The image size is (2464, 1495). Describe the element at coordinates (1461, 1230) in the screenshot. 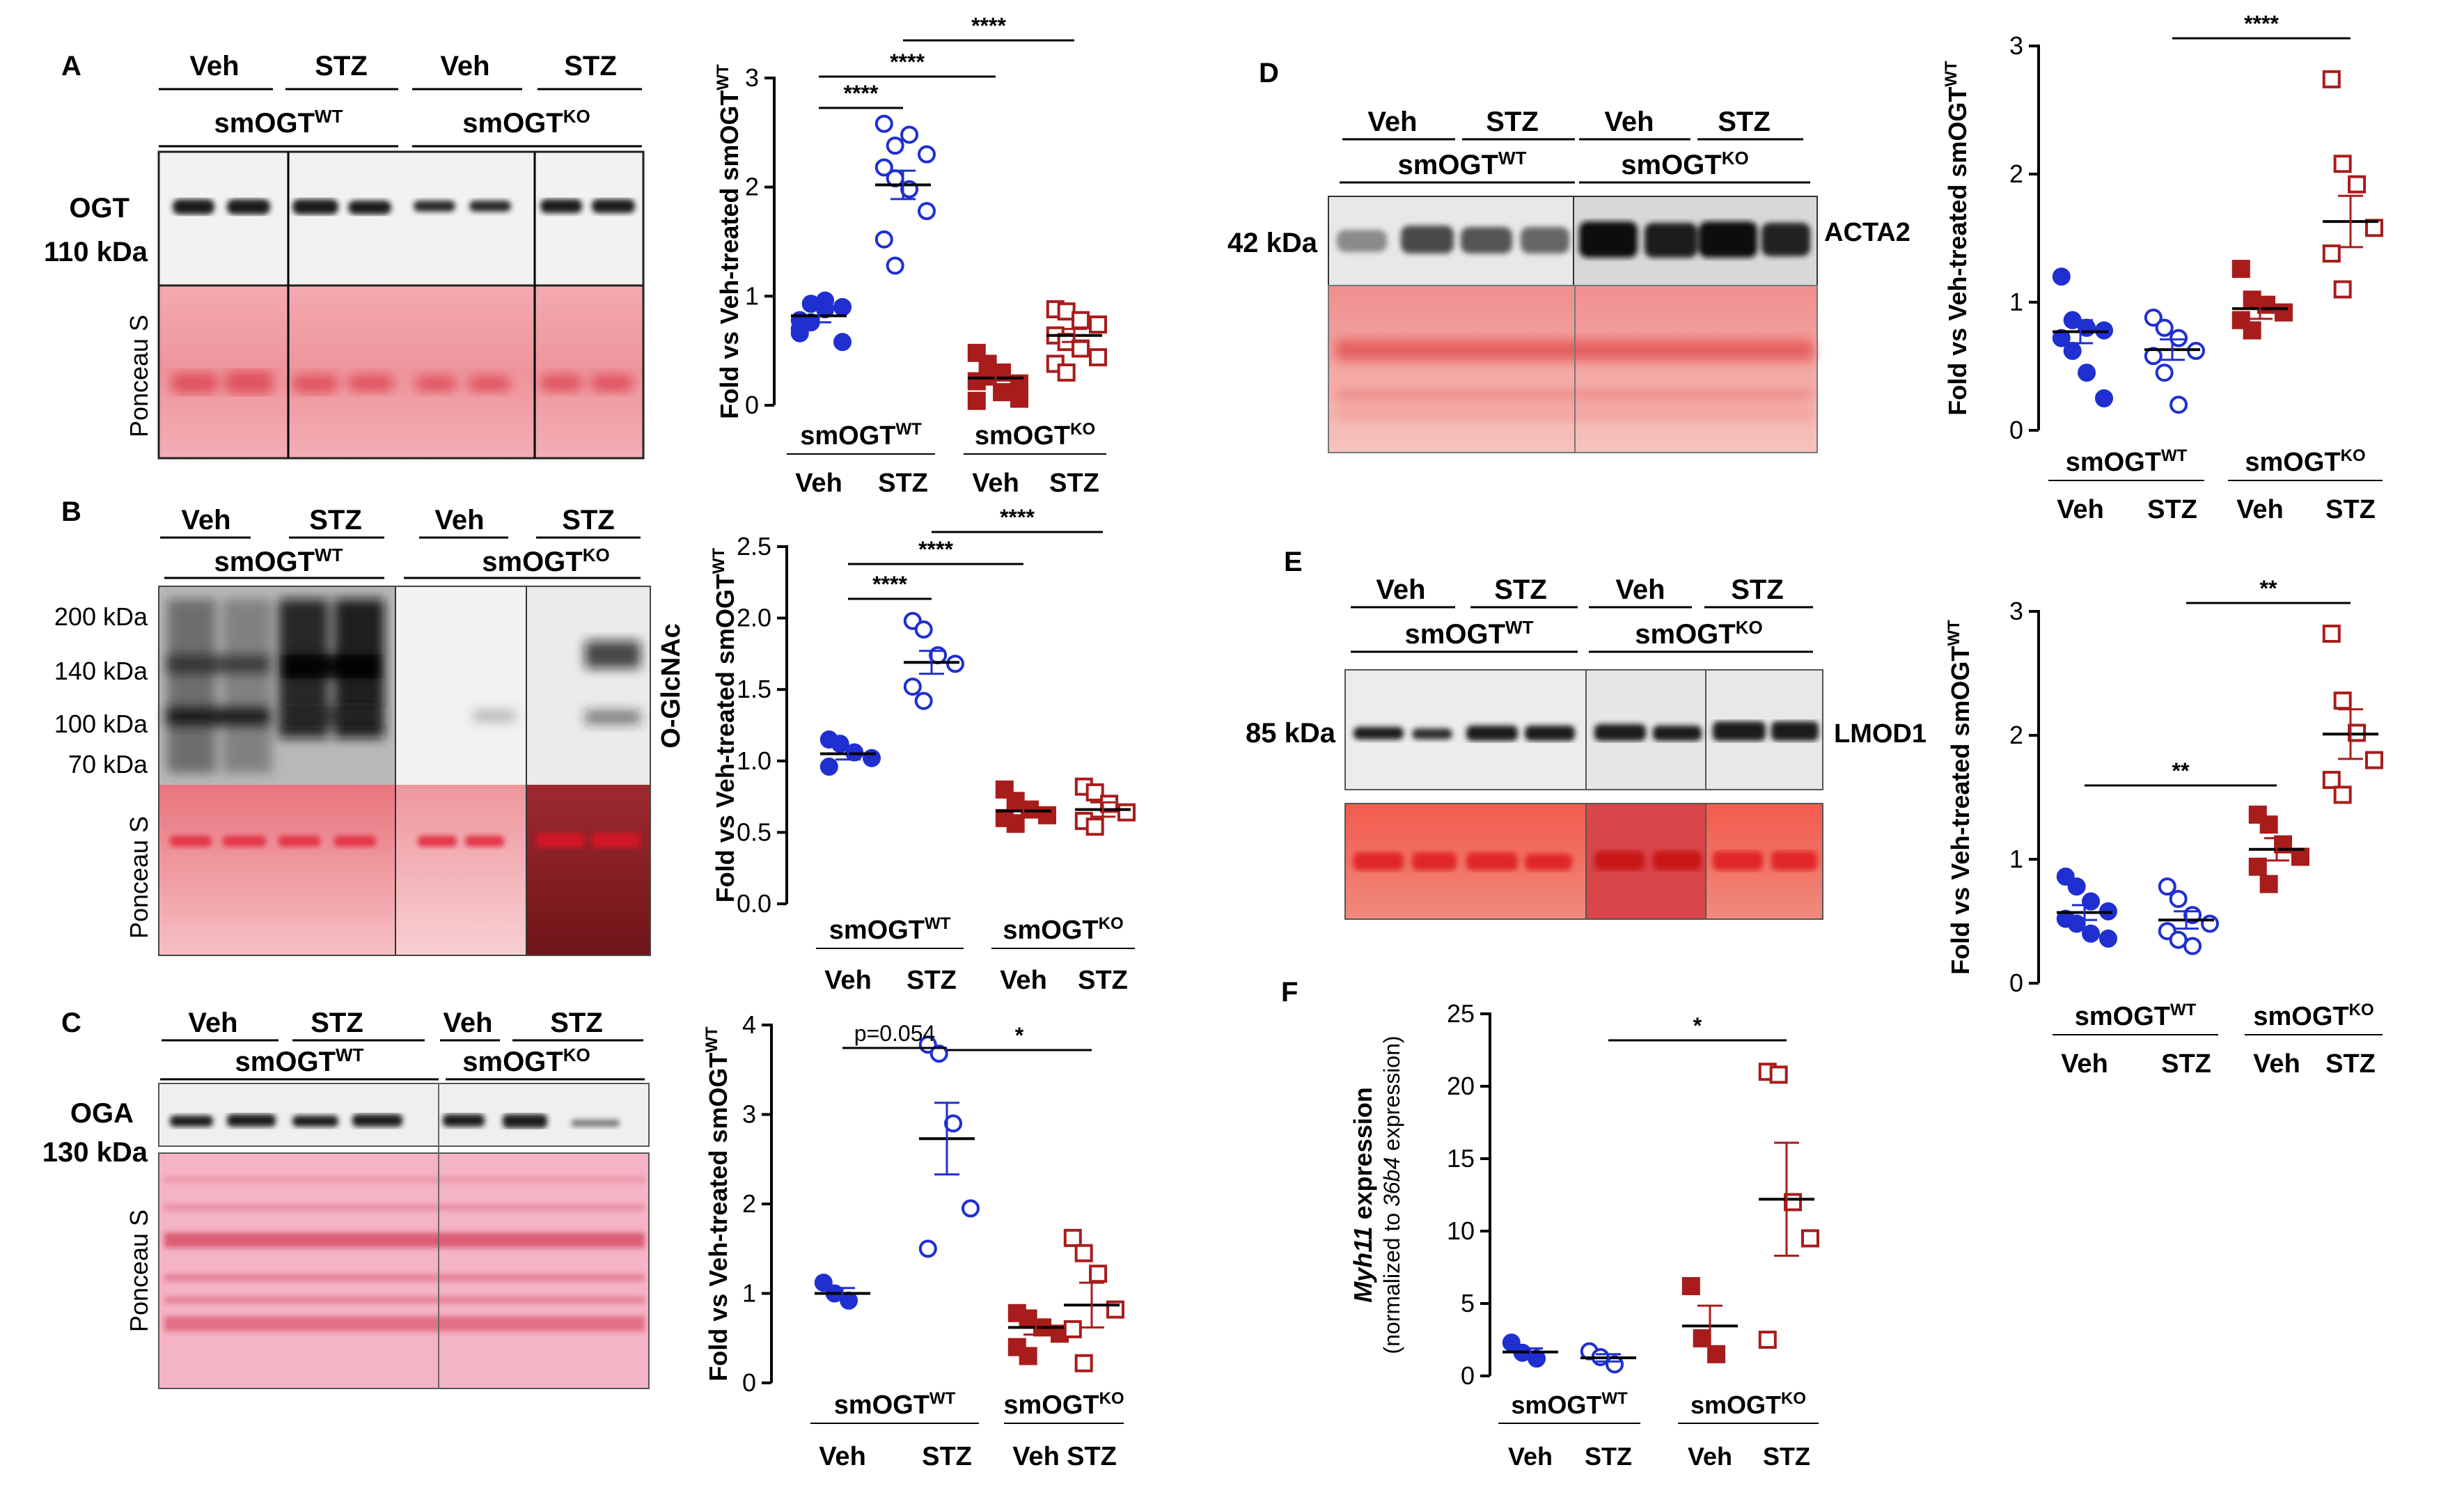

I see `y-tick-label: 10` at that location.